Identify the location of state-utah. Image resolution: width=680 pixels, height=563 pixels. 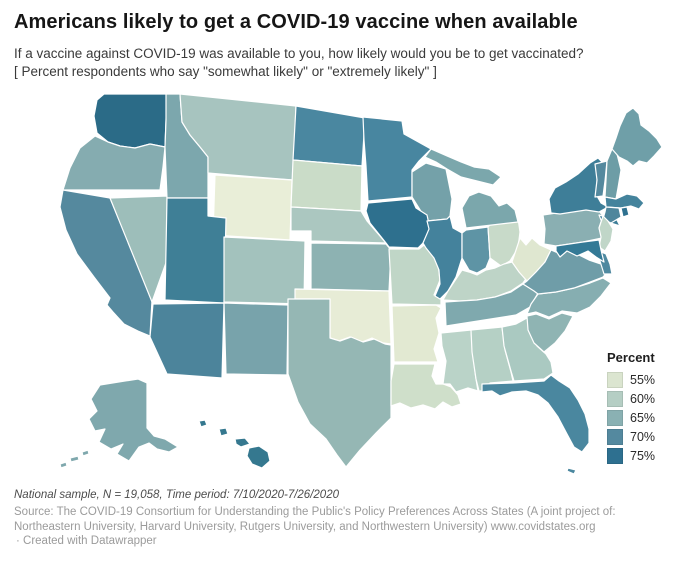
(195, 250).